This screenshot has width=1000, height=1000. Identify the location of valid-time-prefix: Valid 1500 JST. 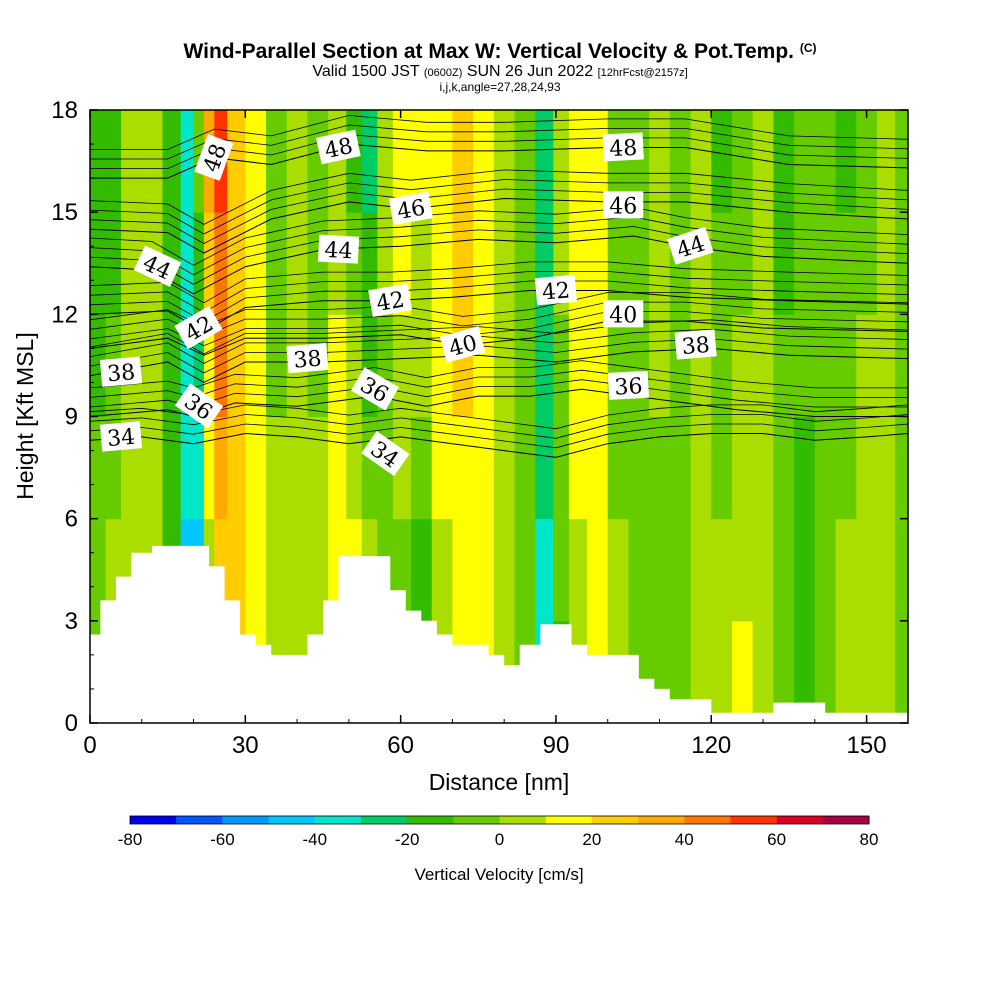
(366, 71).